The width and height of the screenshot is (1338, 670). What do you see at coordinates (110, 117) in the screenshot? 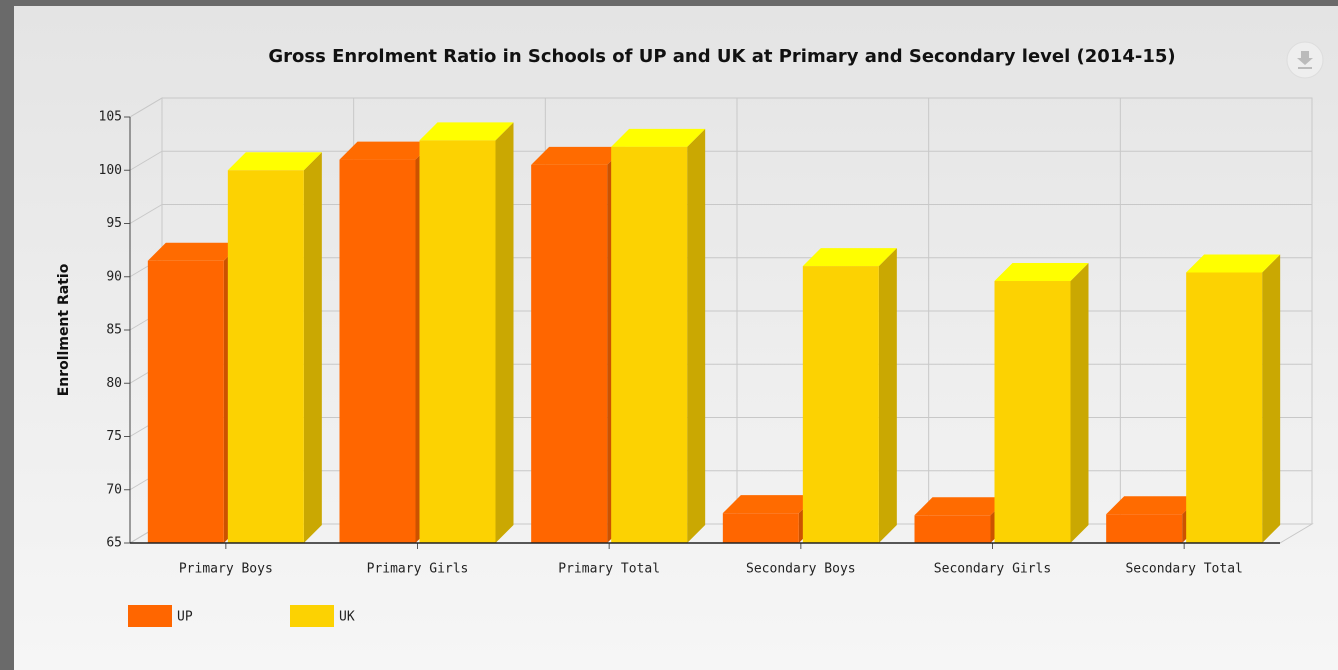
I see `y-tick-label: 105` at bounding box center [110, 117].